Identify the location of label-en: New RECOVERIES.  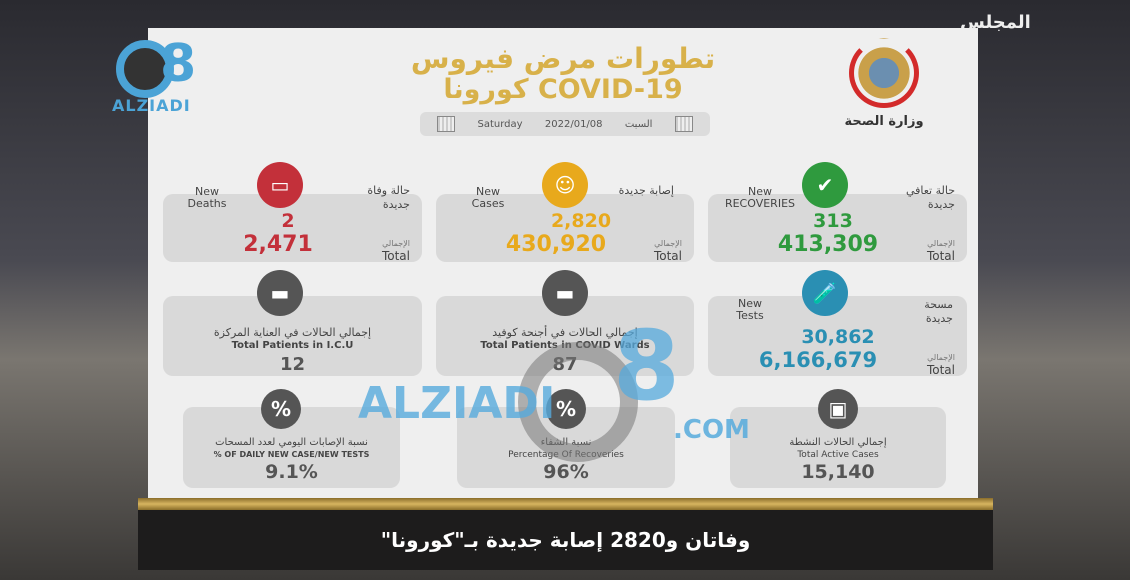
(760, 197).